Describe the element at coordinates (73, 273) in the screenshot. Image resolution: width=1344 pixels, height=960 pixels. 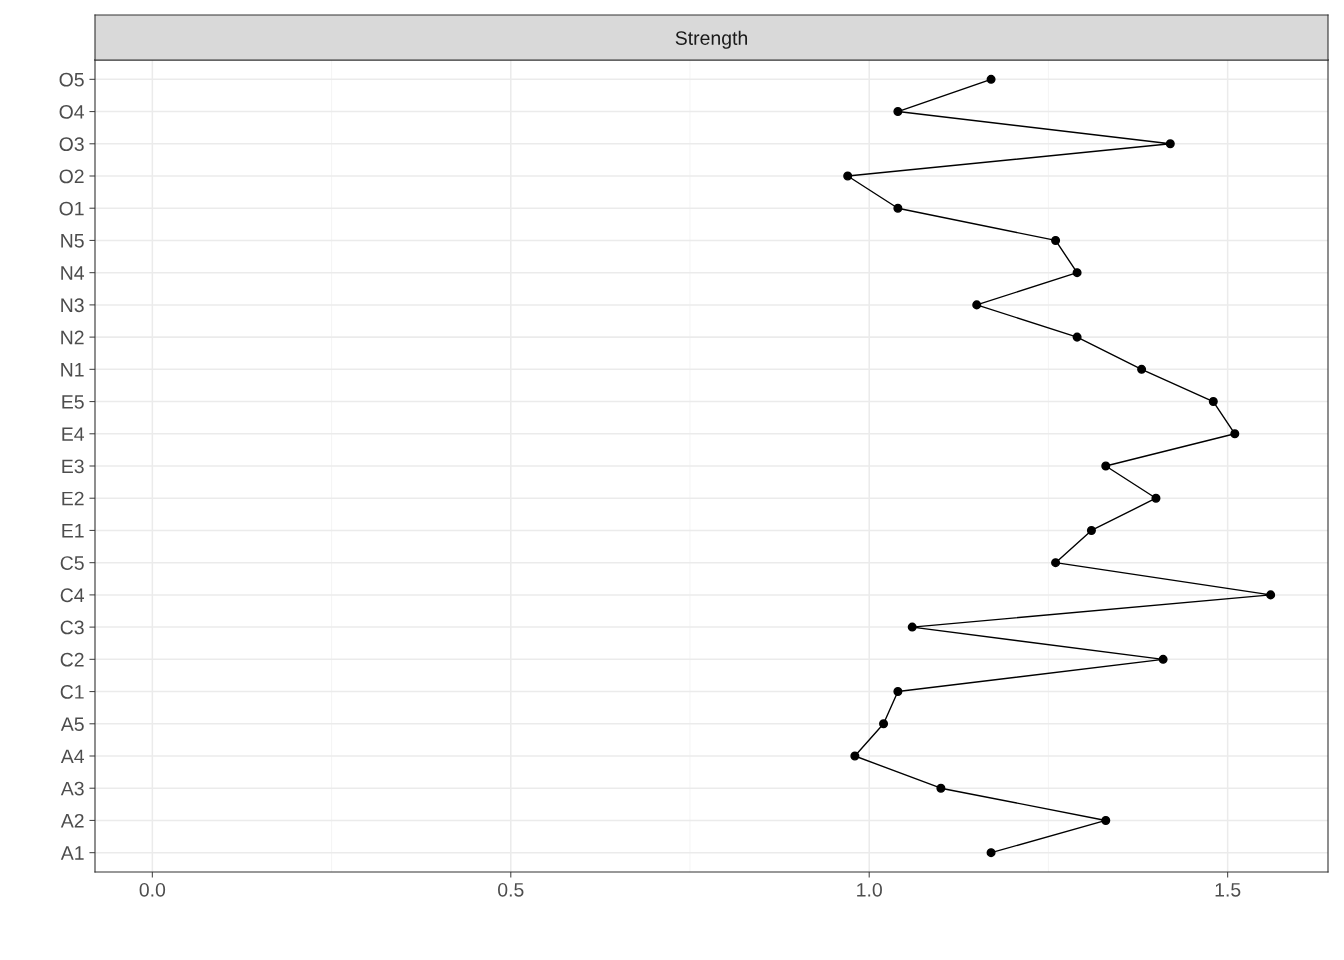
I see `y-tick-label: N4` at that location.